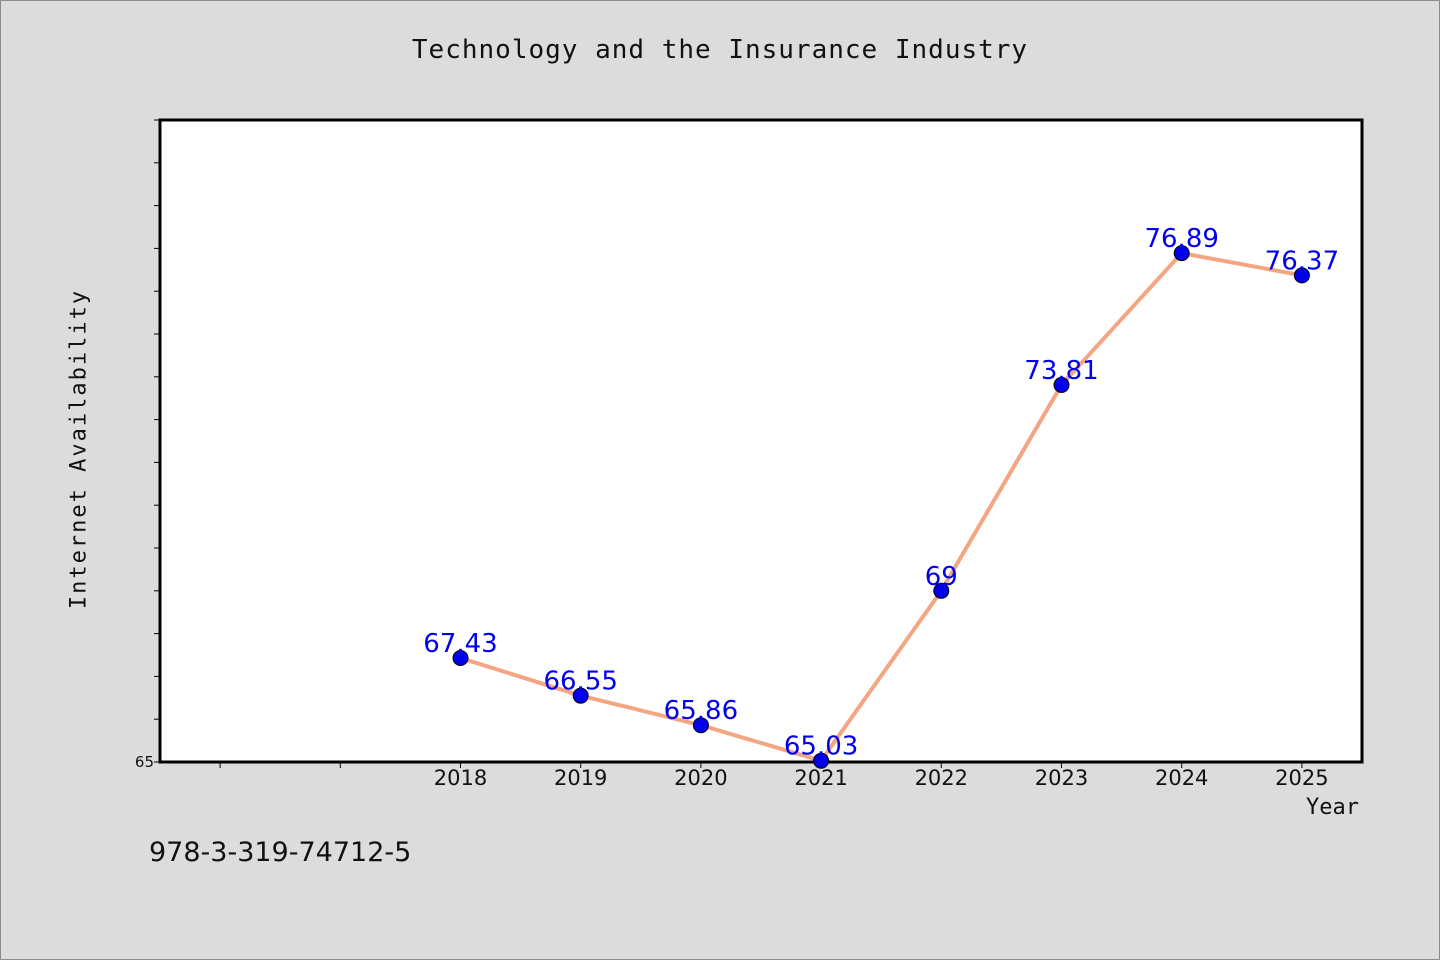  Describe the element at coordinates (820, 778) in the screenshot. I see `x-tick-label: 2021` at that location.